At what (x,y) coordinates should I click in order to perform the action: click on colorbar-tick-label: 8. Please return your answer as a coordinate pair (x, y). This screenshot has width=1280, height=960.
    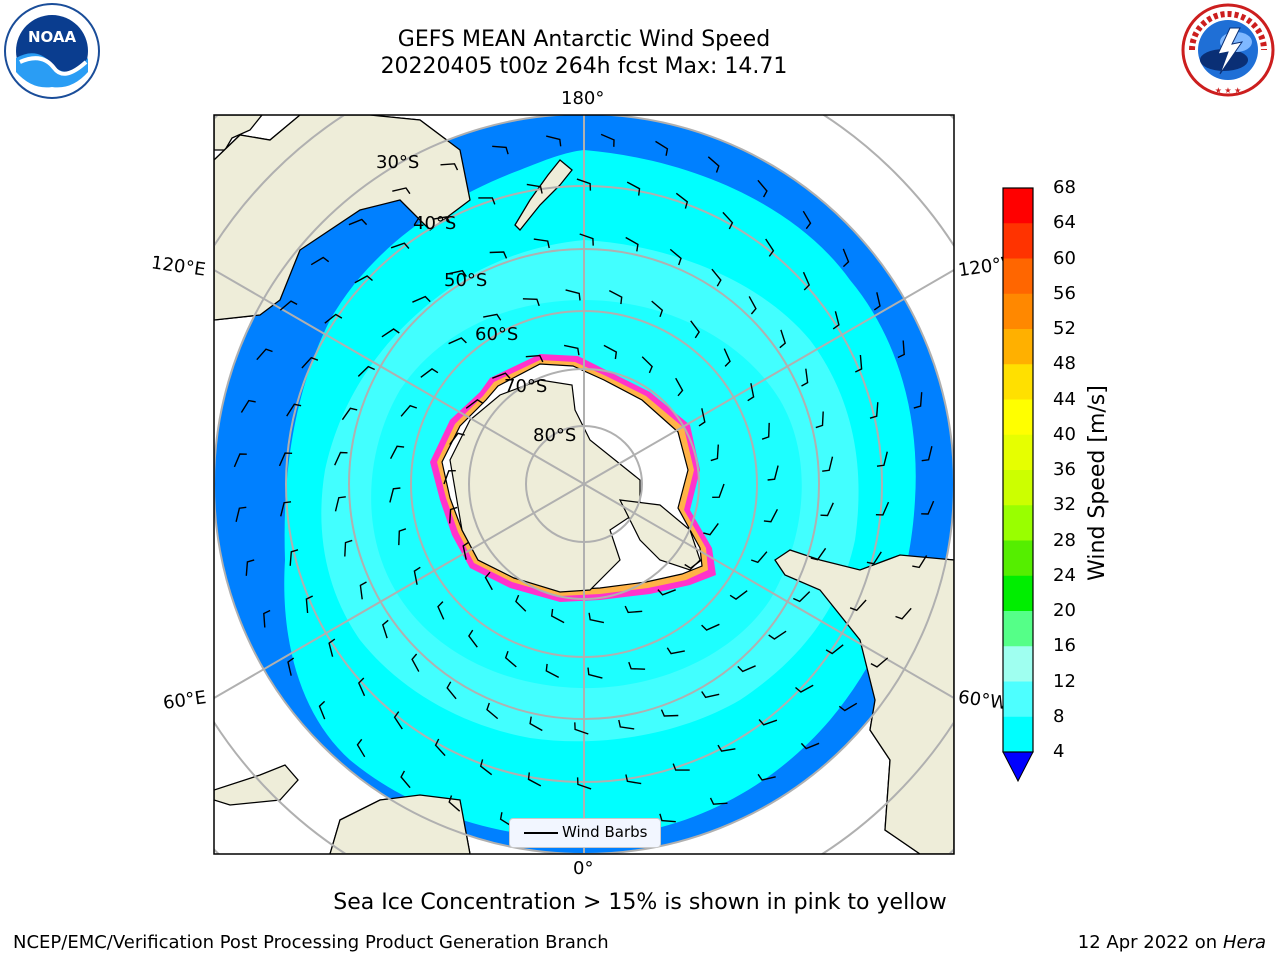
    Looking at the image, I should click on (1059, 716).